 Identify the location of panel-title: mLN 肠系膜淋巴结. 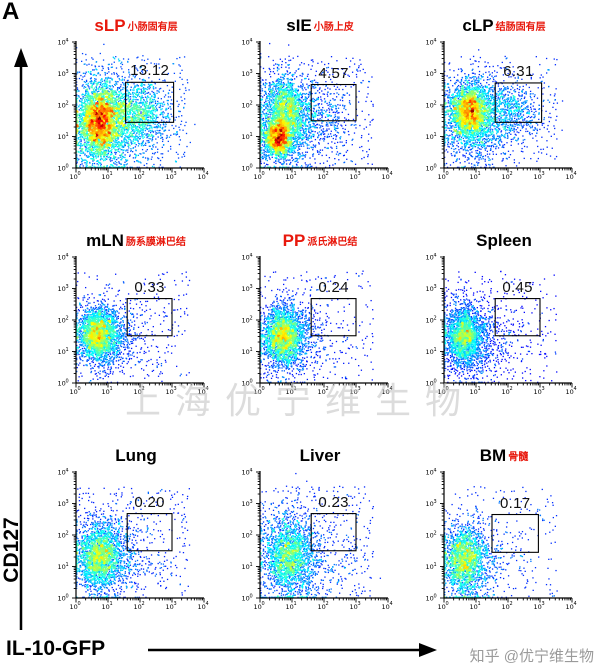
(136, 241).